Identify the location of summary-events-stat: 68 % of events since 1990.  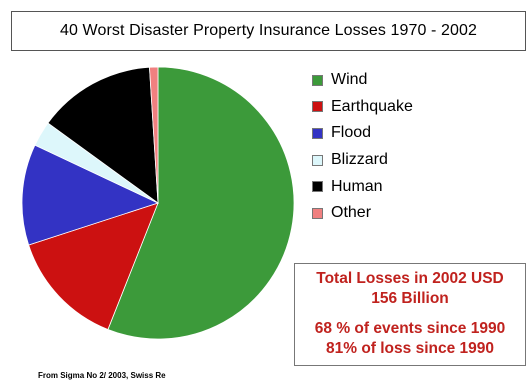
(410, 328).